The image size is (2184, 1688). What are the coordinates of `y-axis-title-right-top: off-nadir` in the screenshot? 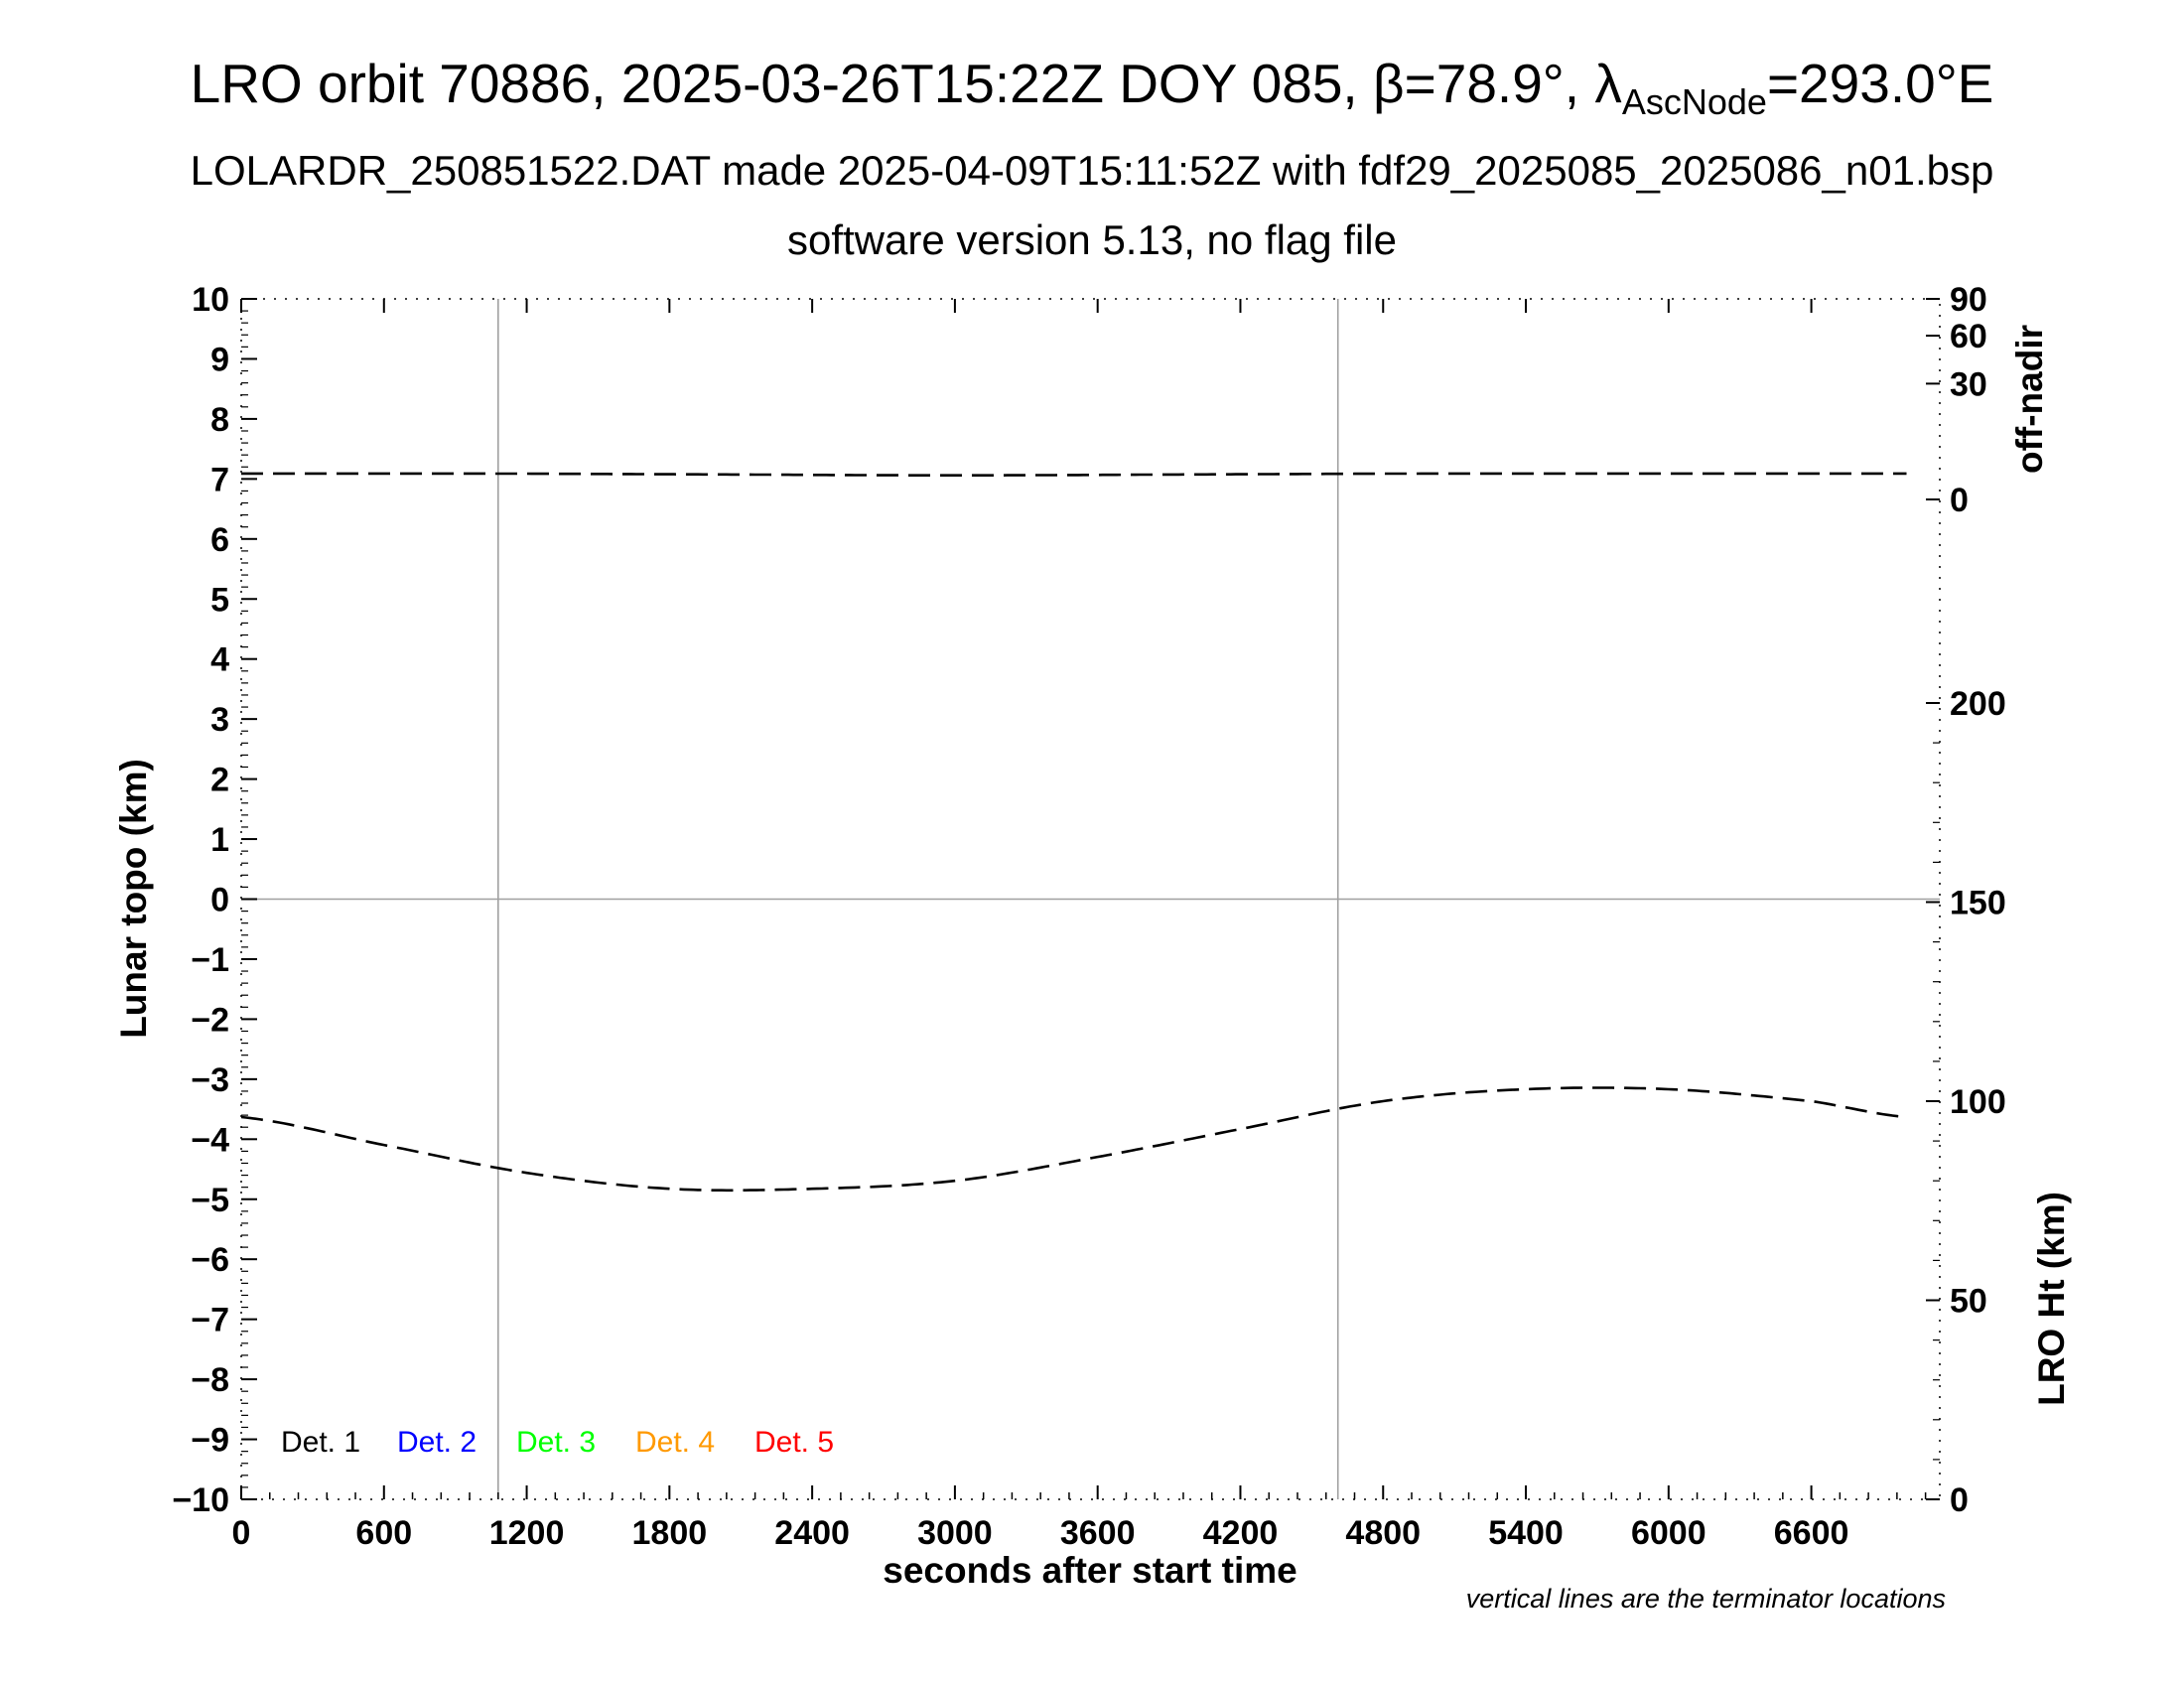 It's located at (2029, 399).